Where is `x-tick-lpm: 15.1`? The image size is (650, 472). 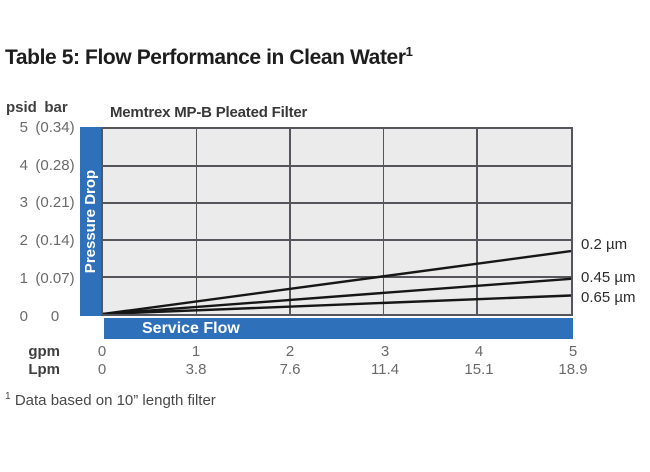
x-tick-lpm: 15.1 is located at coordinates (479, 369).